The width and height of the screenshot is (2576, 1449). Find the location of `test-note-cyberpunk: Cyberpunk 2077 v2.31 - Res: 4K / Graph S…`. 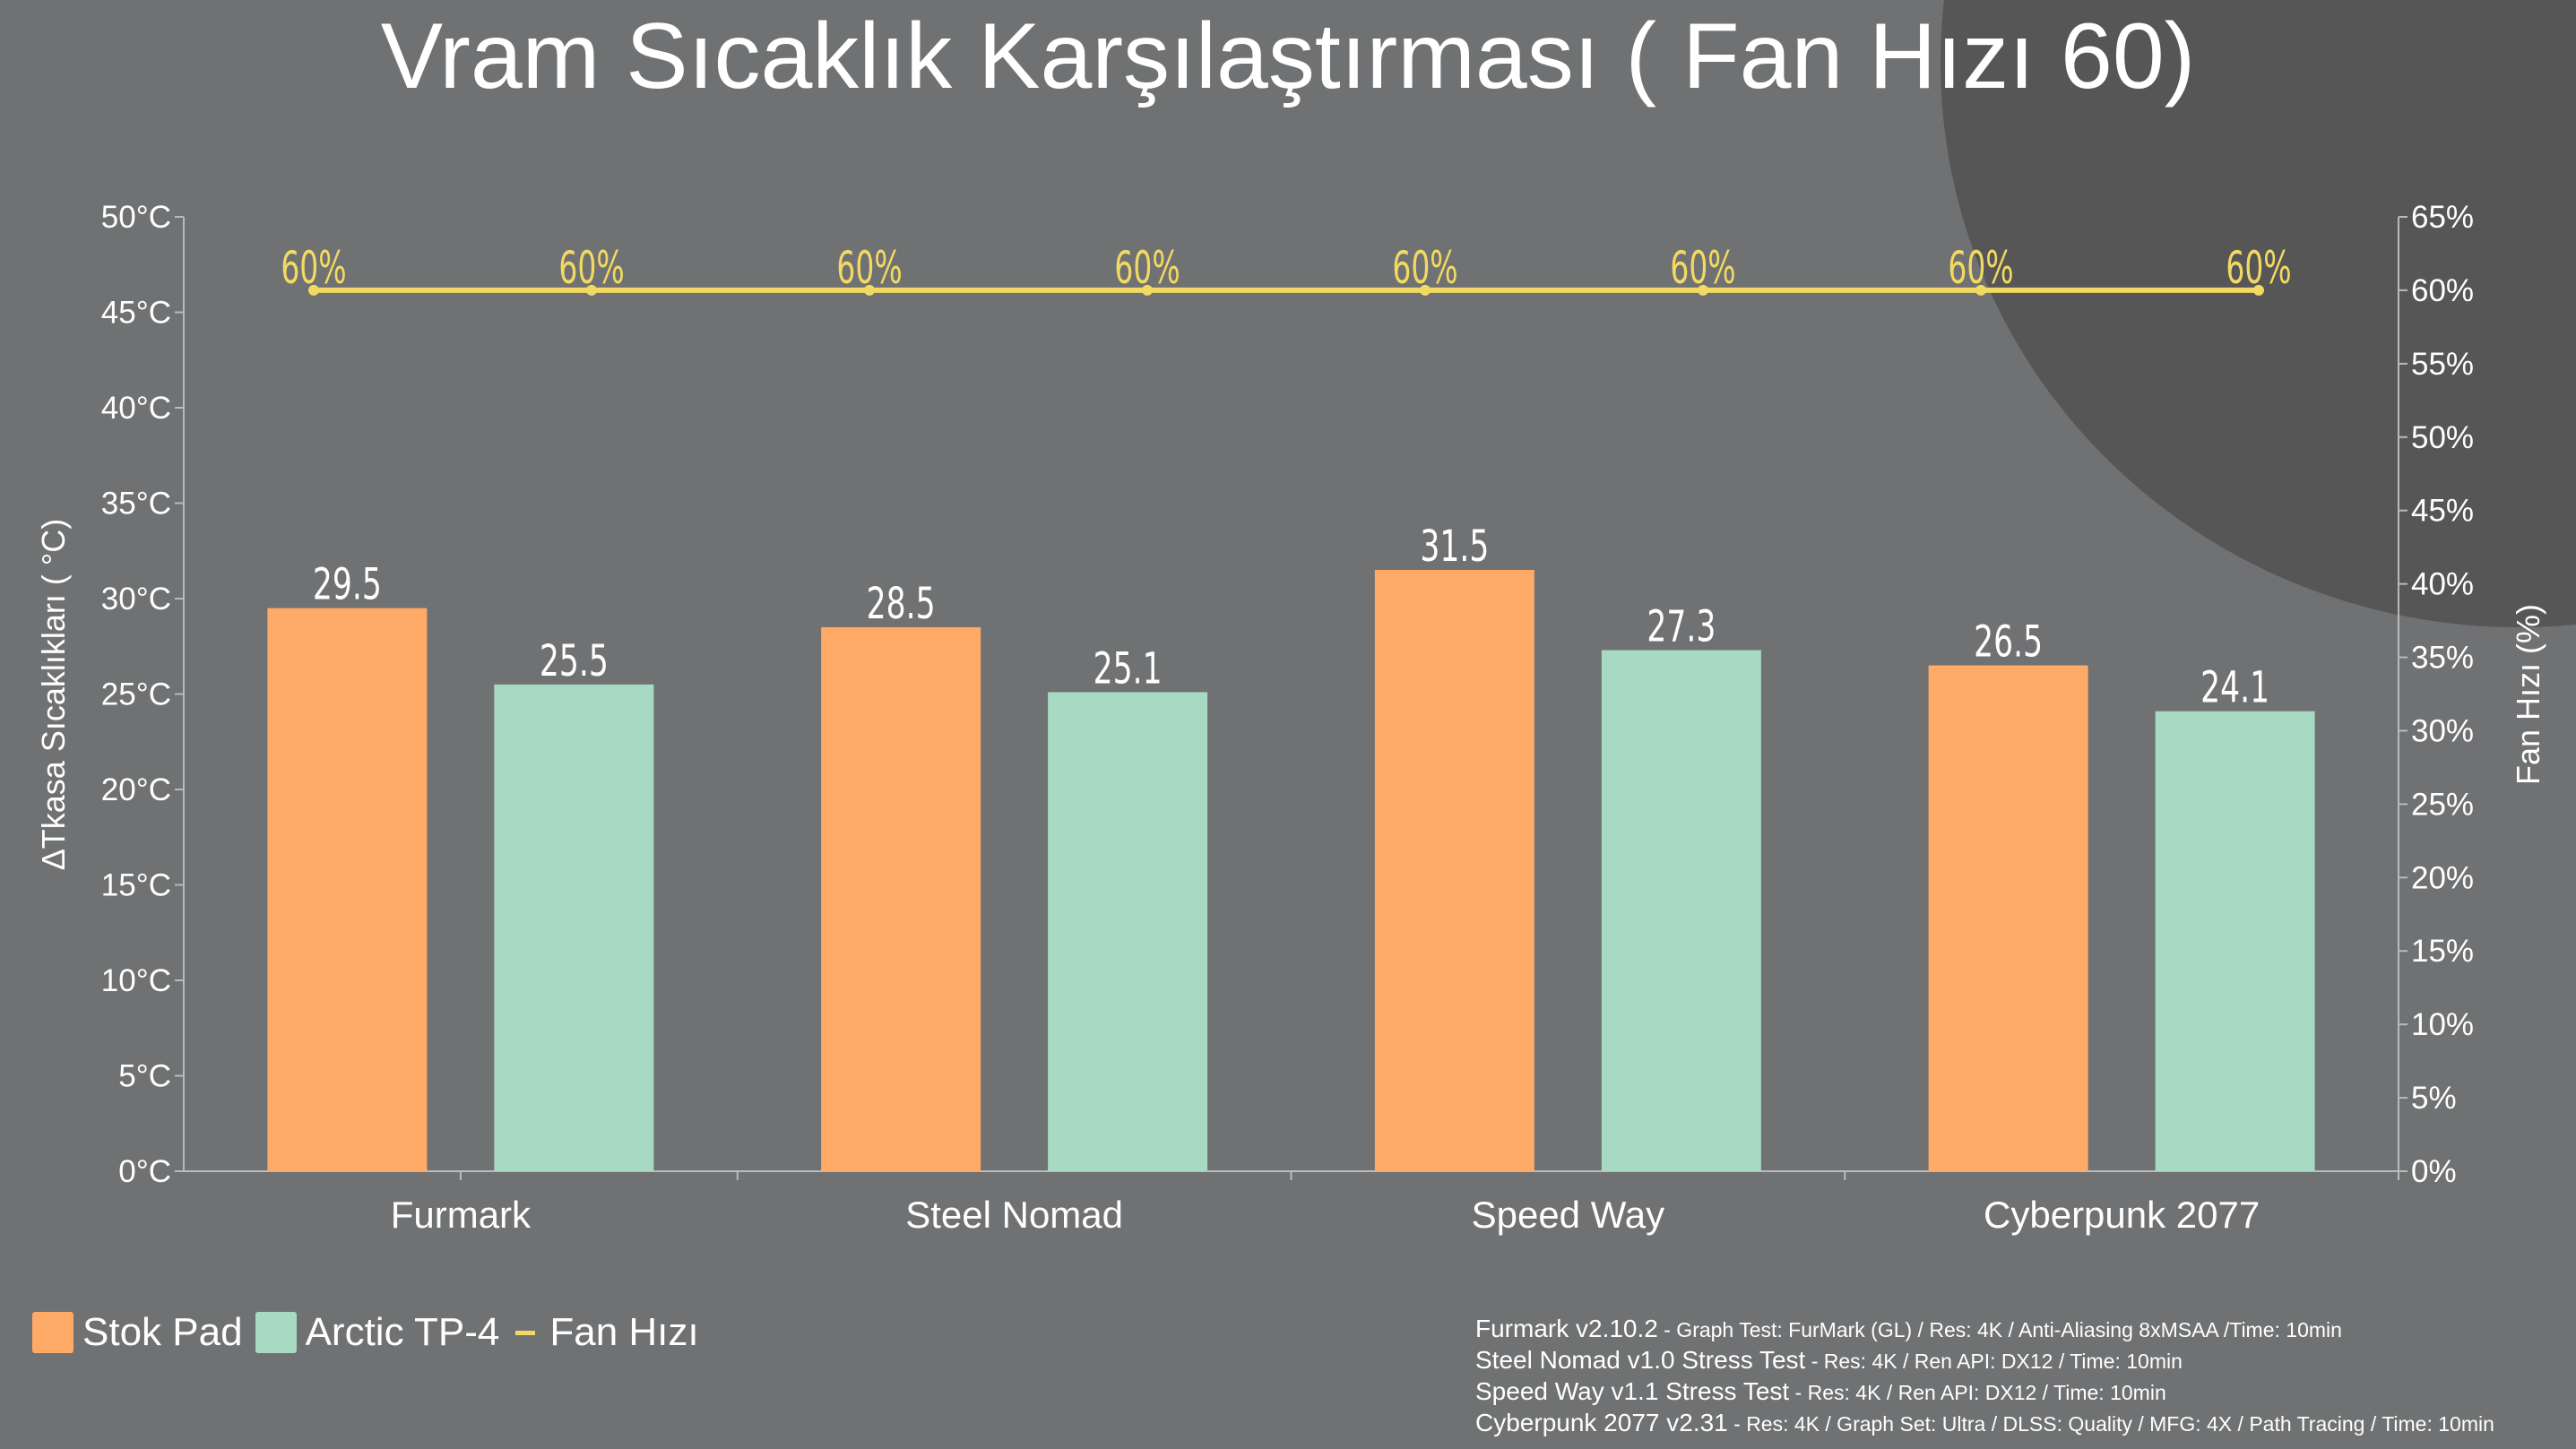

test-note-cyberpunk: Cyberpunk 2077 v2.31 - Res: 4K / Graph S… is located at coordinates (1984, 1422).